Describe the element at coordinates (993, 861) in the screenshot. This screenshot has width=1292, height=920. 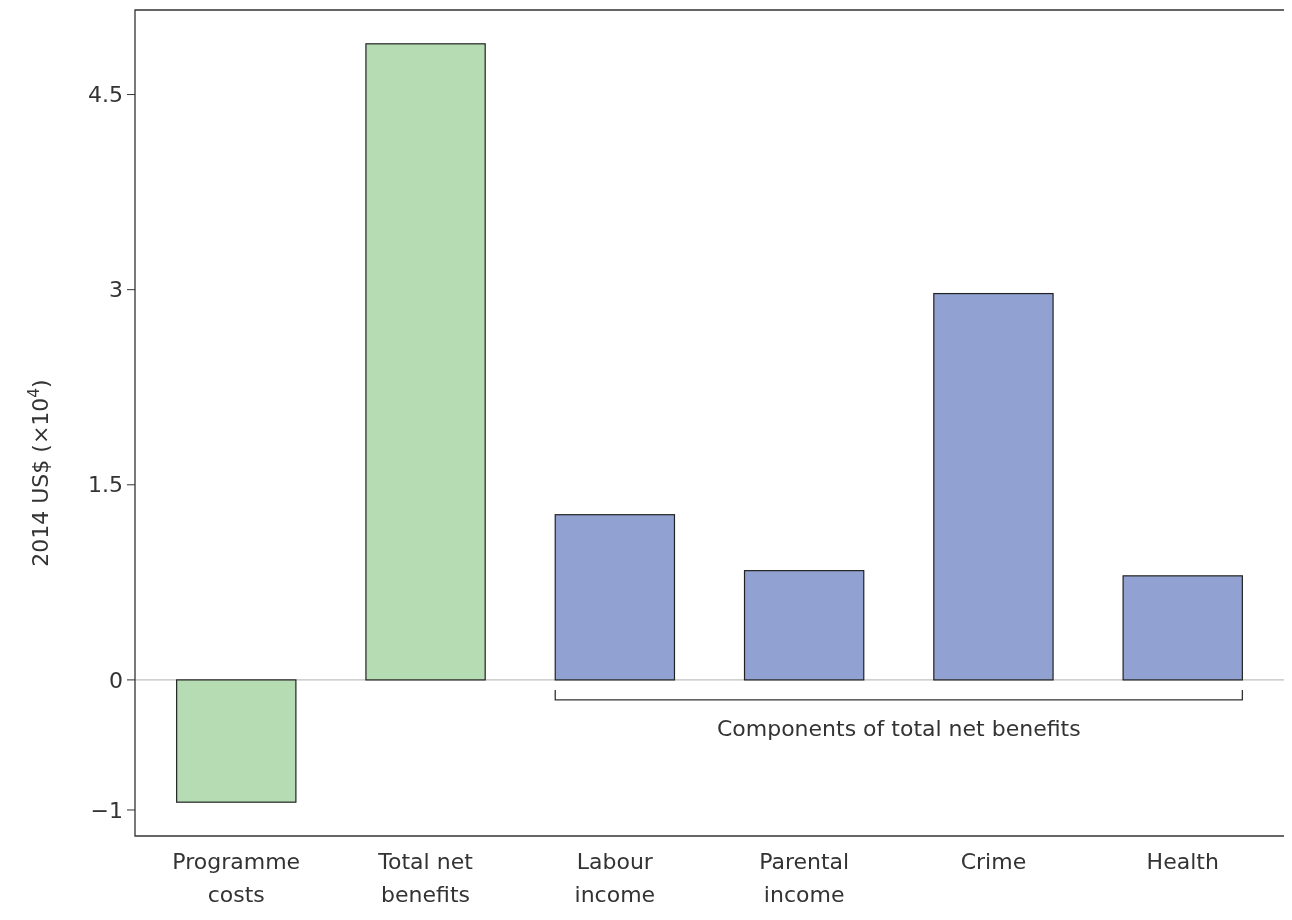
I see `x-tick-label: Crime` at that location.